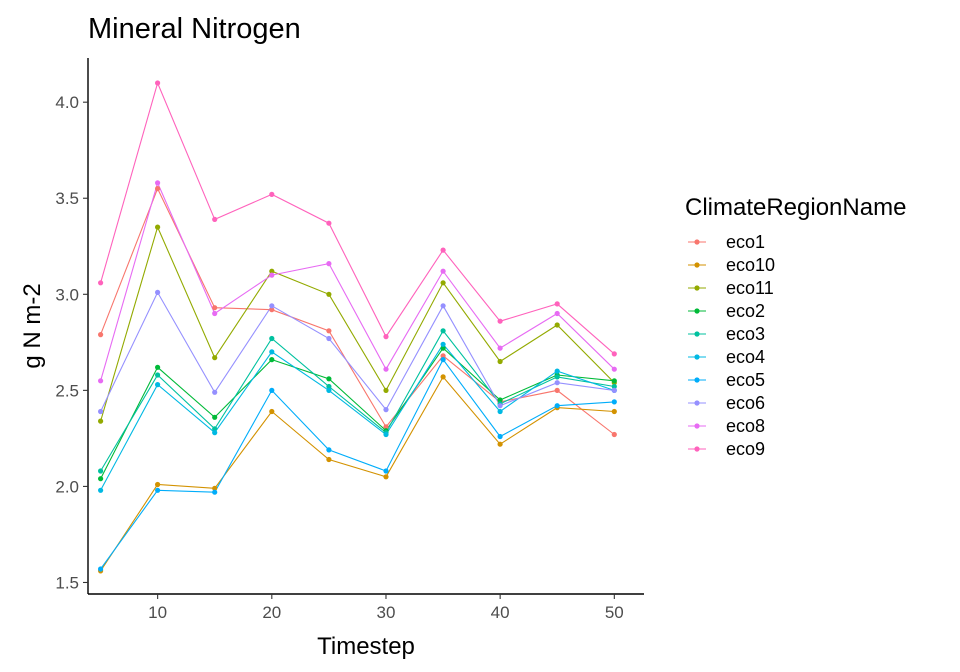 The image size is (960, 672). What do you see at coordinates (71, 342) in the screenshot?
I see `y-ticks: 1.5 2.0 2.5 3.0 3.5 4.0` at bounding box center [71, 342].